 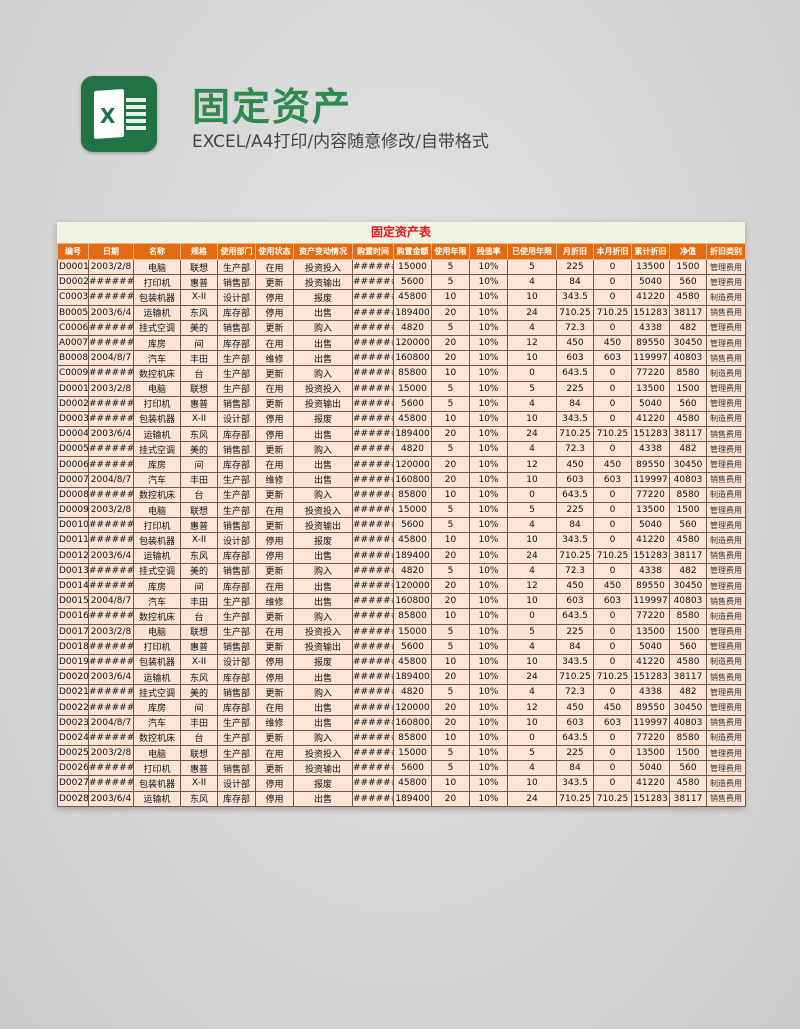 What do you see at coordinates (575, 570) in the screenshot?
I see `table-cell: 72.3` at bounding box center [575, 570].